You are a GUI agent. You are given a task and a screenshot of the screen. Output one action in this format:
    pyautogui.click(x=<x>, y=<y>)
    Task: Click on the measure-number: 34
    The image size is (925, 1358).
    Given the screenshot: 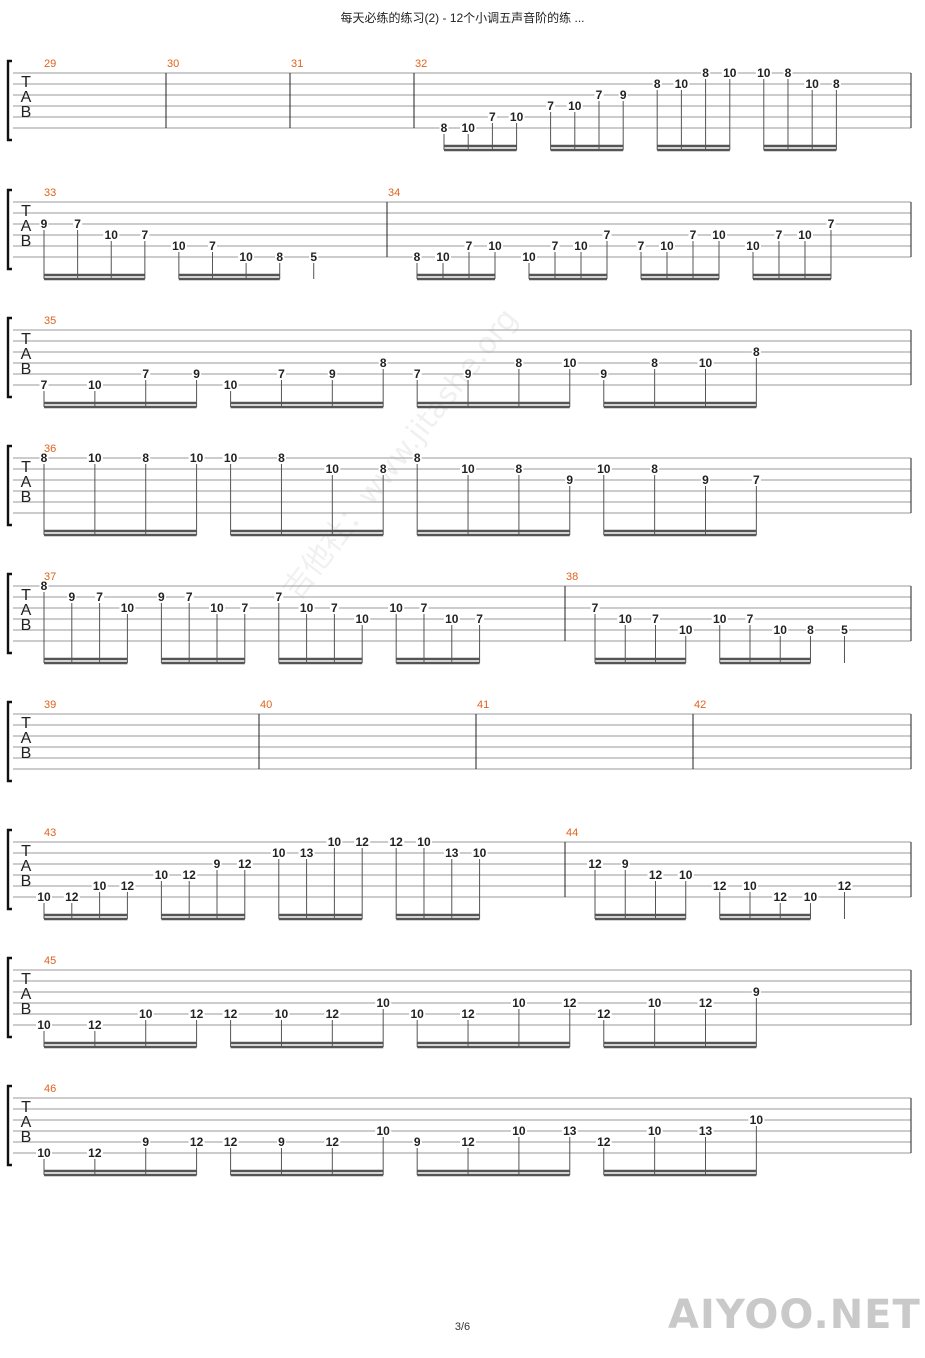 What is the action you would take?
    pyautogui.click(x=394, y=193)
    